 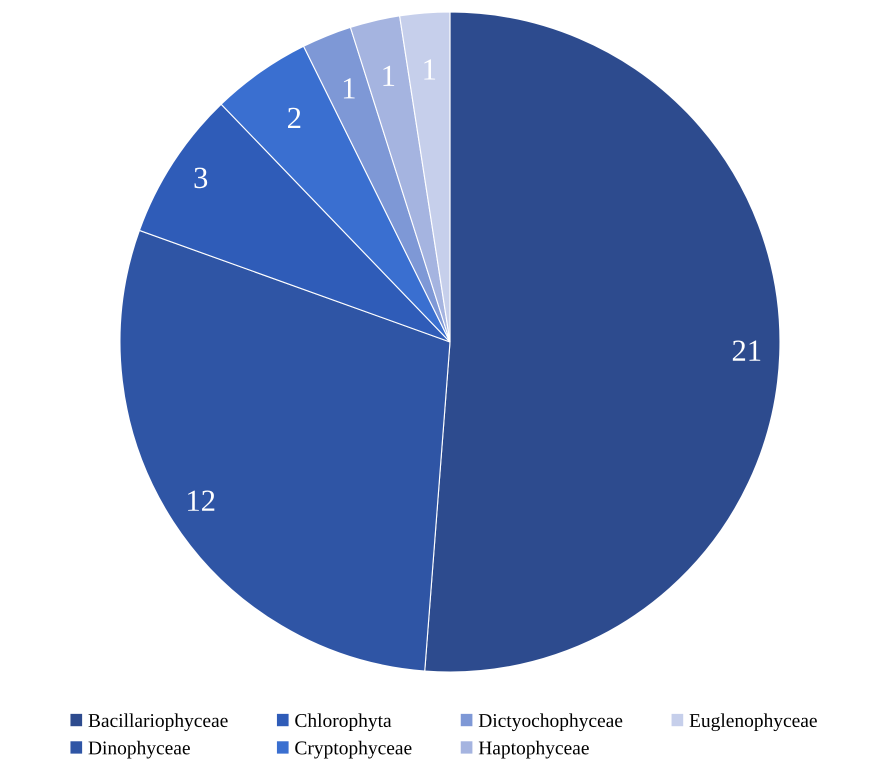 I want to click on legend-label: Haptophyceae, so click(x=533, y=749).